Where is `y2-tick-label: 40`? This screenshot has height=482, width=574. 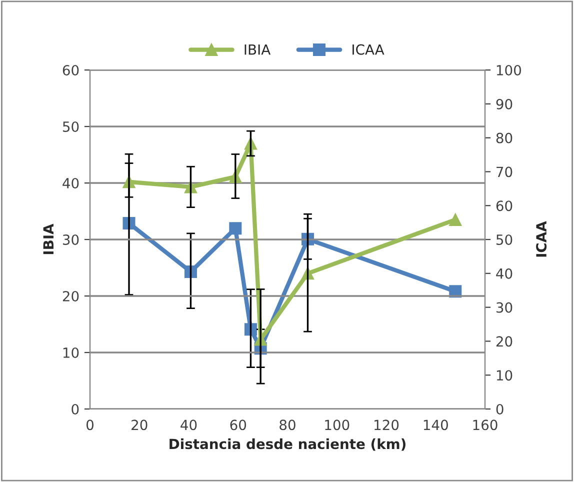
y2-tick-label: 40 is located at coordinates (504, 273).